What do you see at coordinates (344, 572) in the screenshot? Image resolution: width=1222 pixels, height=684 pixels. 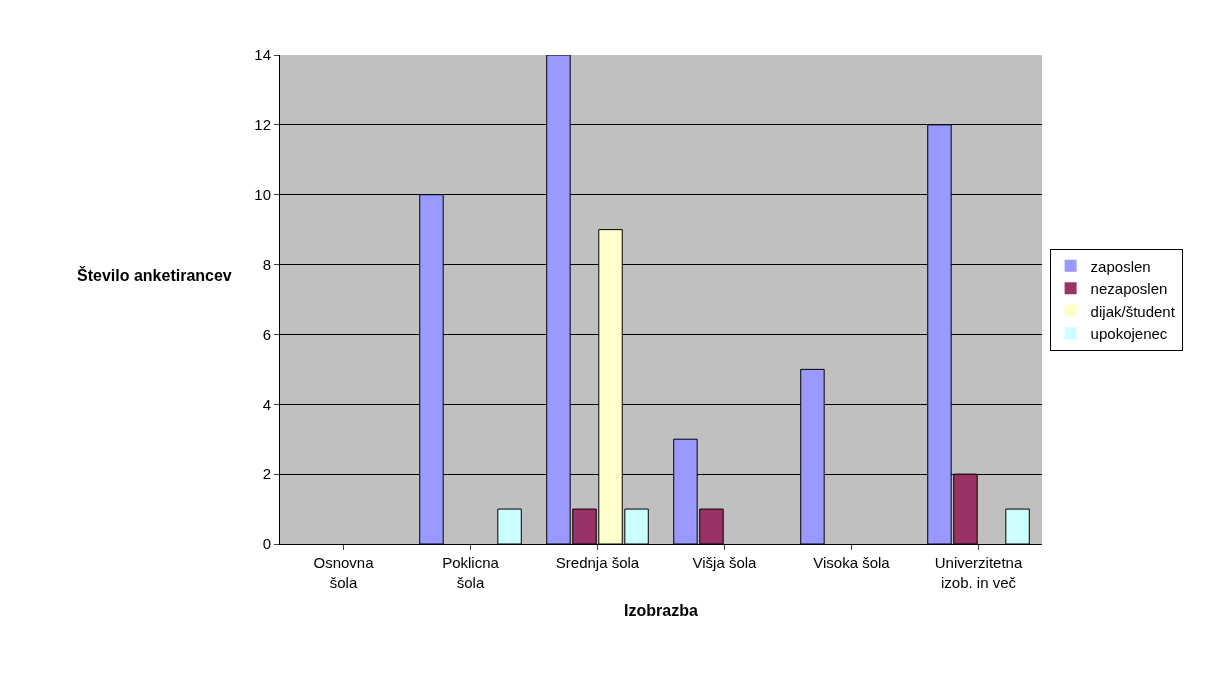 I see `x-tick-label: Osnovna šola` at bounding box center [344, 572].